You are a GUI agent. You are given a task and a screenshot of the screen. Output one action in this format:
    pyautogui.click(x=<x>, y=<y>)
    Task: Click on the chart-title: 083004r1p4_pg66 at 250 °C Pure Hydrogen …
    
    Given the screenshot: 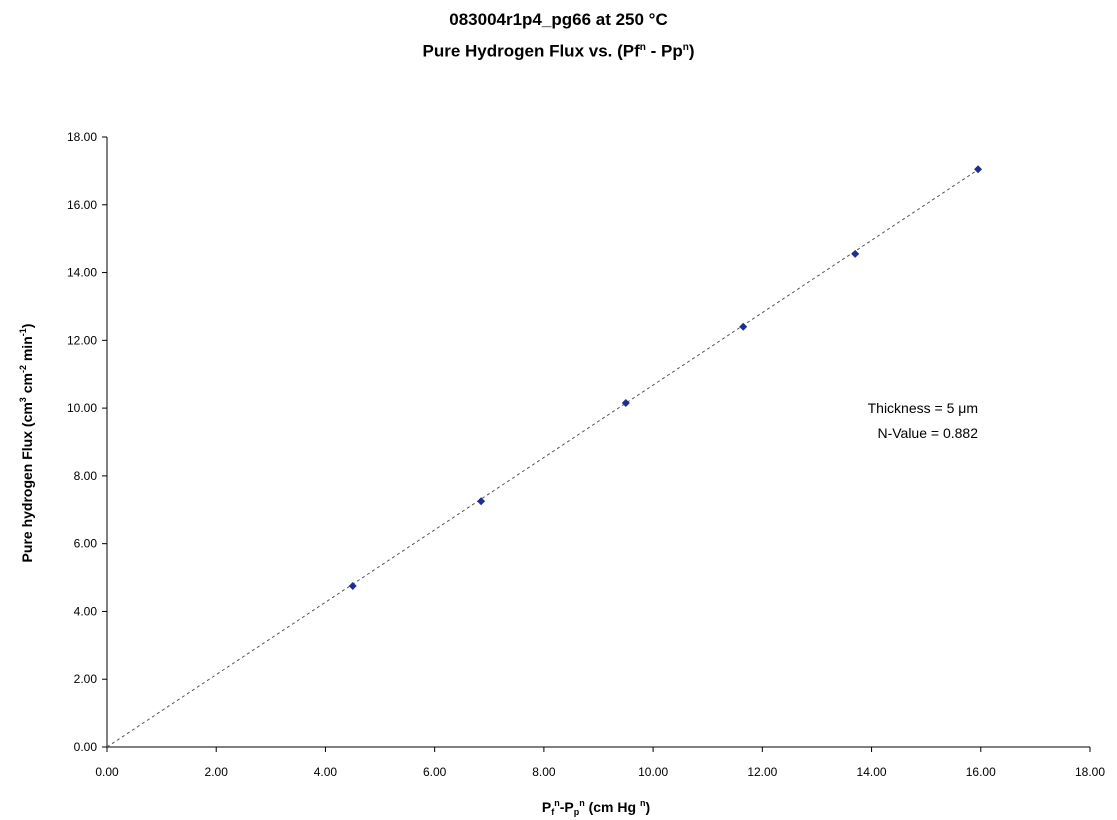 What is the action you would take?
    pyautogui.click(x=558, y=36)
    